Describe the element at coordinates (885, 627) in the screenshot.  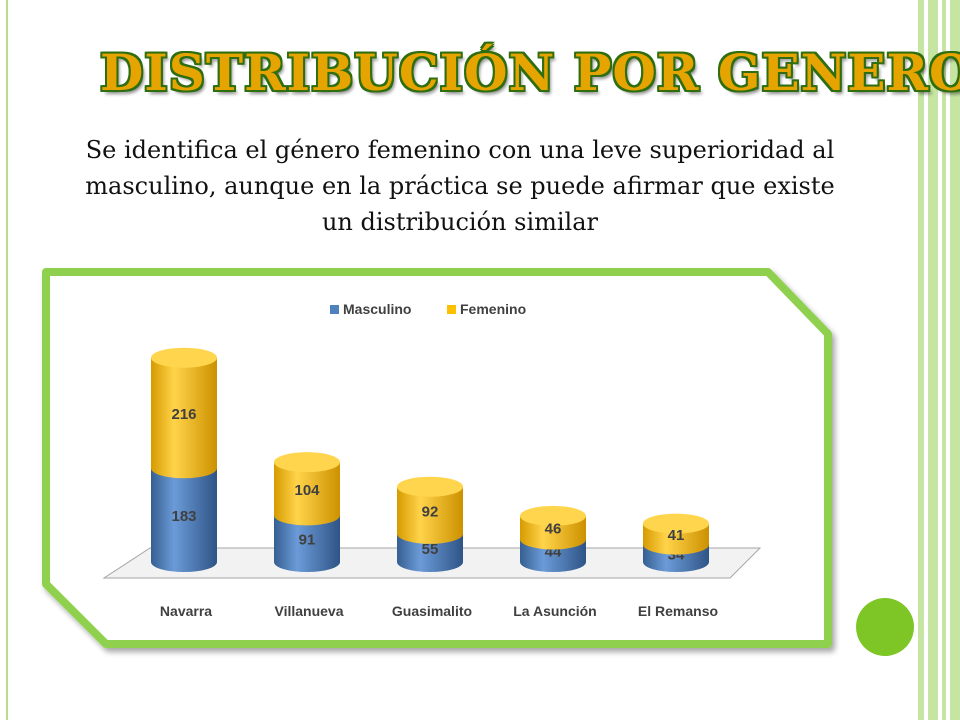
I see `green-circle-decoration` at that location.